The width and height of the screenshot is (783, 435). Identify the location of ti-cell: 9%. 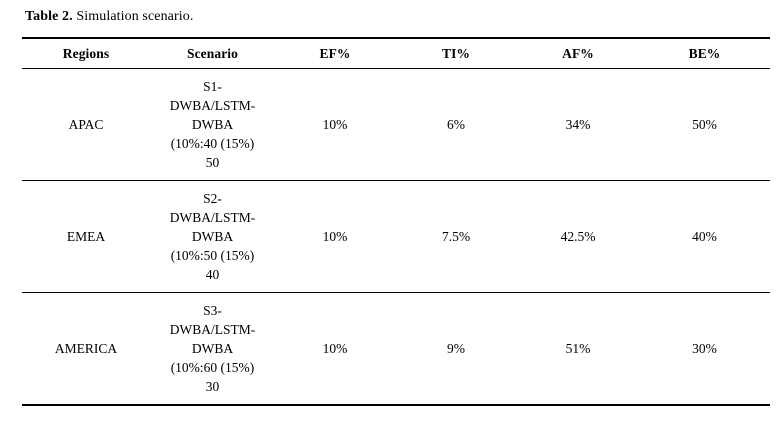
(456, 348).